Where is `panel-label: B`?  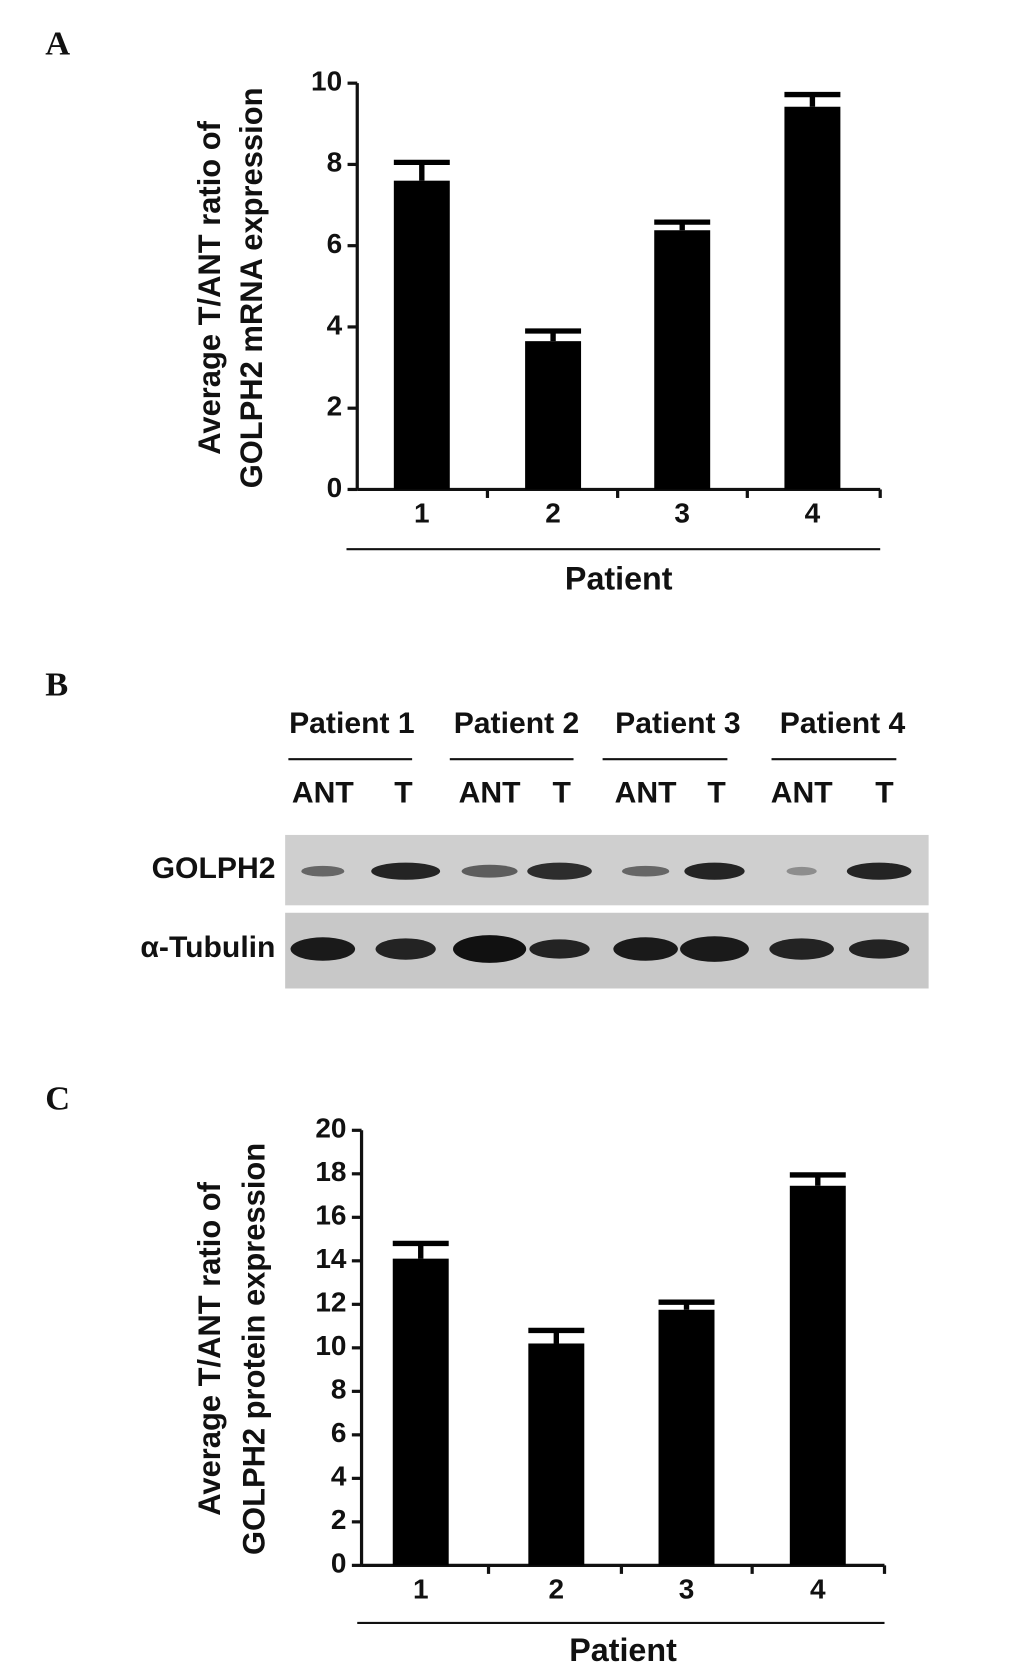
panel-label: B is located at coordinates (56, 685).